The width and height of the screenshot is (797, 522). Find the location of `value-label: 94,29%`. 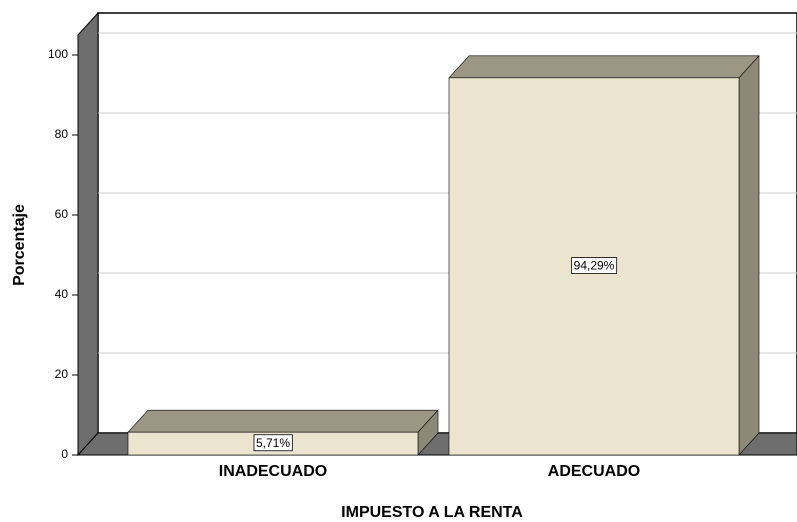

value-label: 94,29% is located at coordinates (594, 266).